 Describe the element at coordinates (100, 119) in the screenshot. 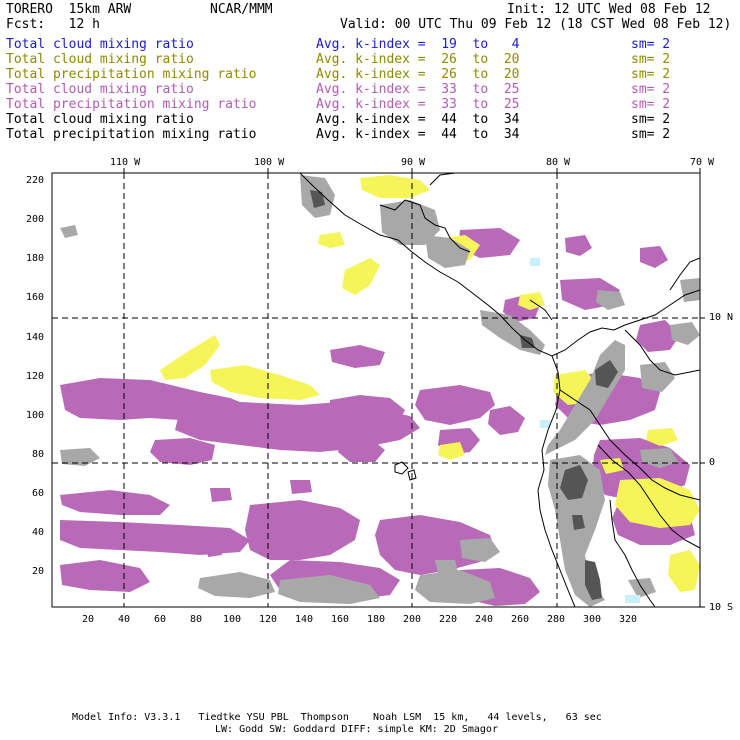

I see `legend-field-6: Total cloud mixing ratio` at that location.